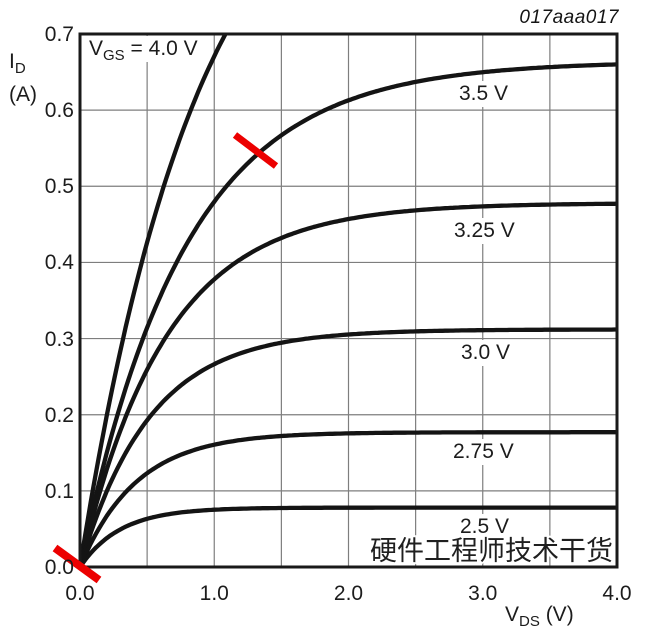 The image size is (656, 644). What do you see at coordinates (512, 614) in the screenshot?
I see `x-axis-symbol: V` at bounding box center [512, 614].